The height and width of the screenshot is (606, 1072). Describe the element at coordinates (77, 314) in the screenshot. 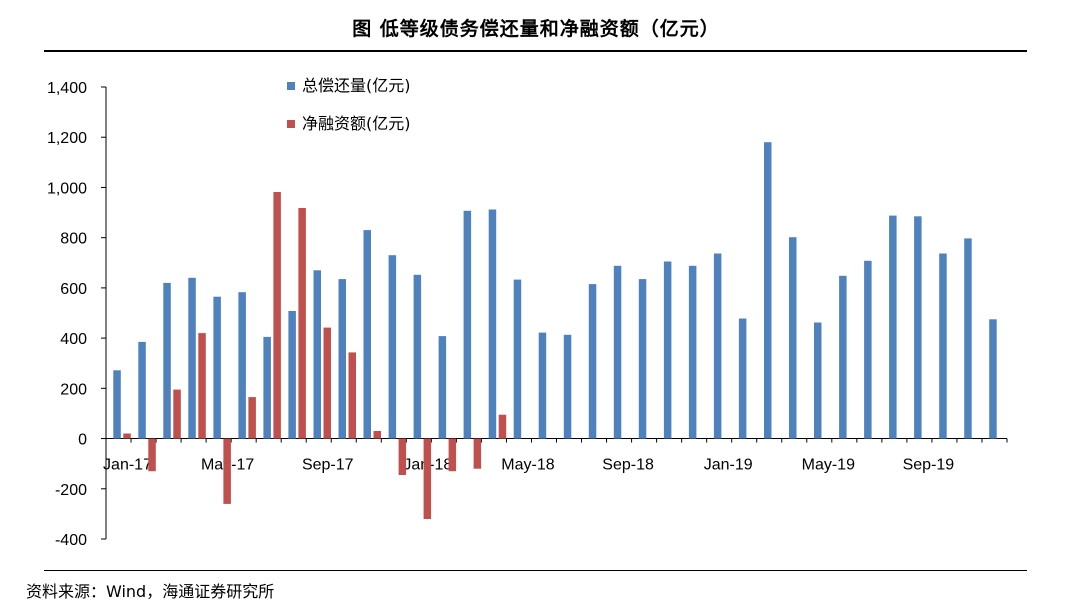

I see `y-axis: -400 -200 0 200 400 600 800 1,000 1,200 1,400` at that location.